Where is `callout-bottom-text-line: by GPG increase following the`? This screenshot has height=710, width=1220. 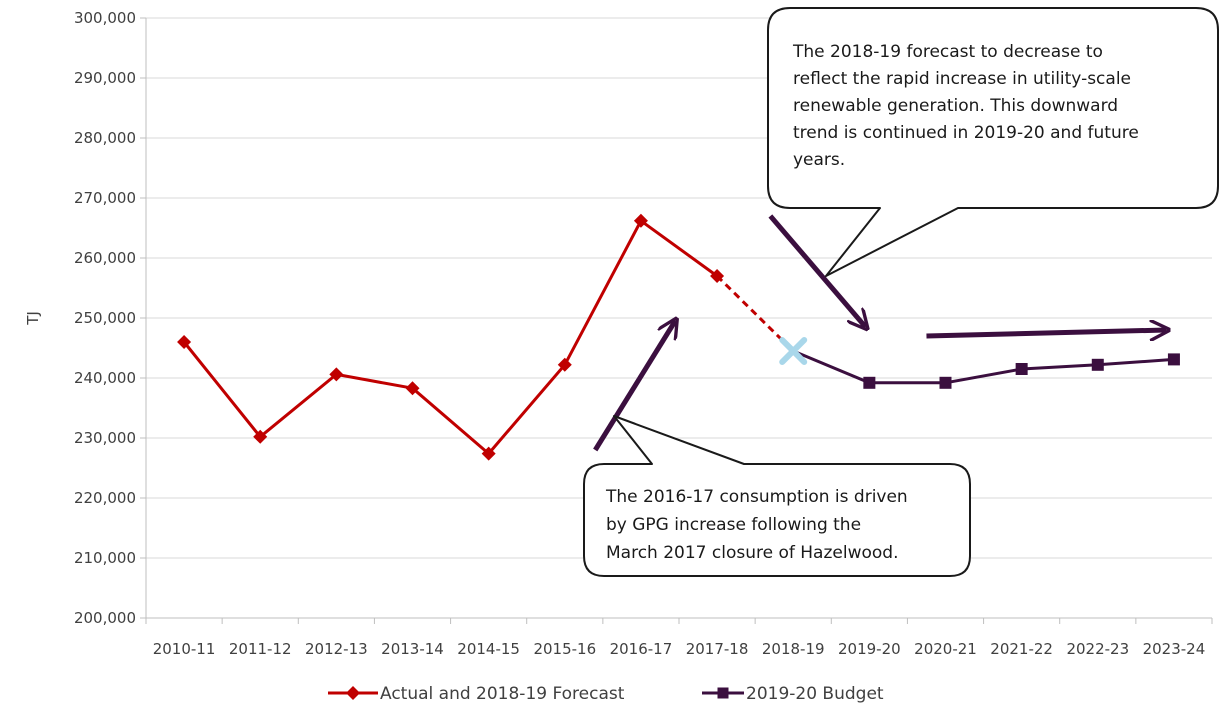 callout-bottom-text-line: by GPG increase following the is located at coordinates (733, 525).